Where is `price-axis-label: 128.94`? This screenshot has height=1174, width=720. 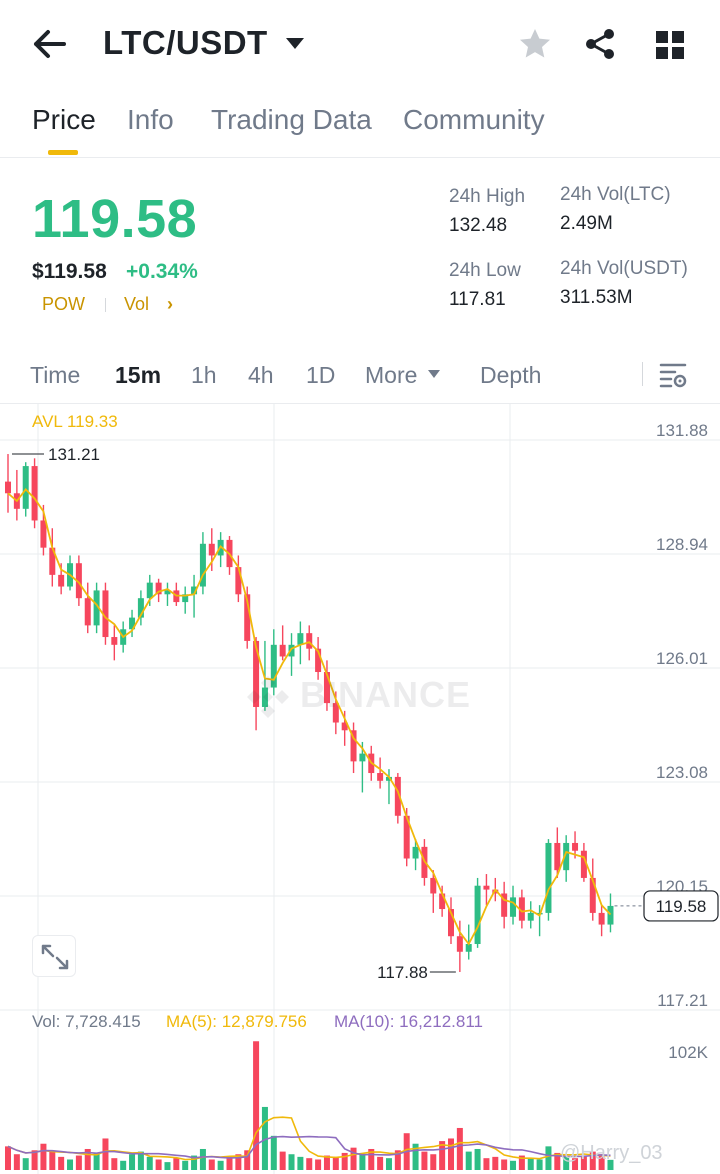
price-axis-label: 128.94 is located at coordinates (682, 544).